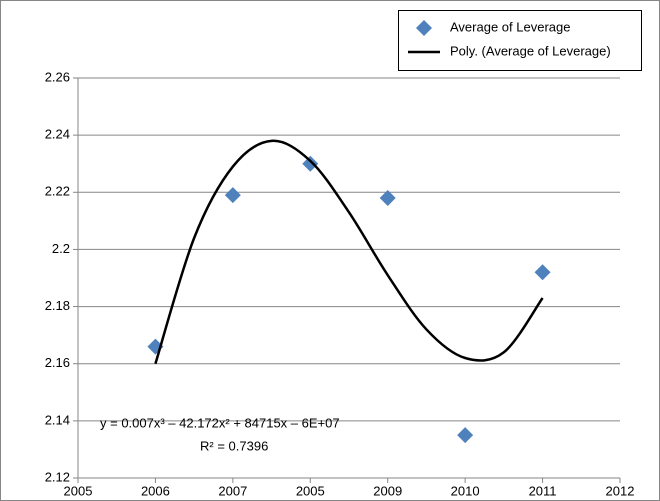 The height and width of the screenshot is (501, 660). I want to click on x-tick-label: 2010, so click(465, 490).